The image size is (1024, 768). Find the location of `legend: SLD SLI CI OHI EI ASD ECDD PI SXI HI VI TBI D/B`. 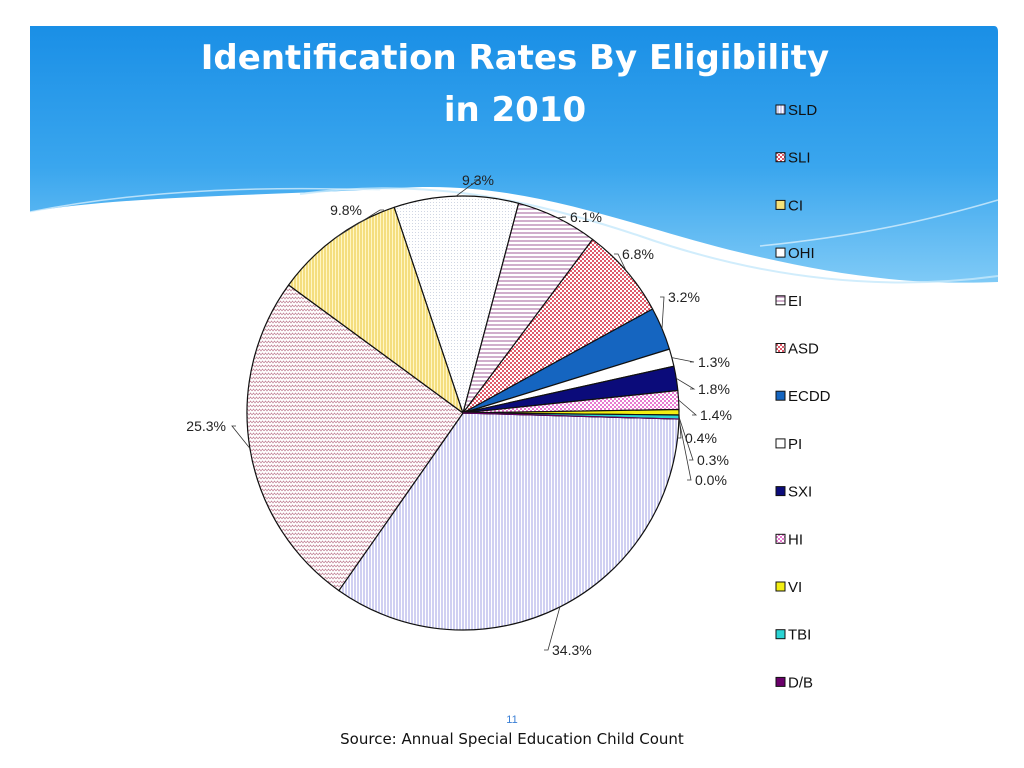

legend: SLD SLI CI OHI EI ASD ECDD PI SXI HI VI TBI D/B is located at coordinates (803, 396).